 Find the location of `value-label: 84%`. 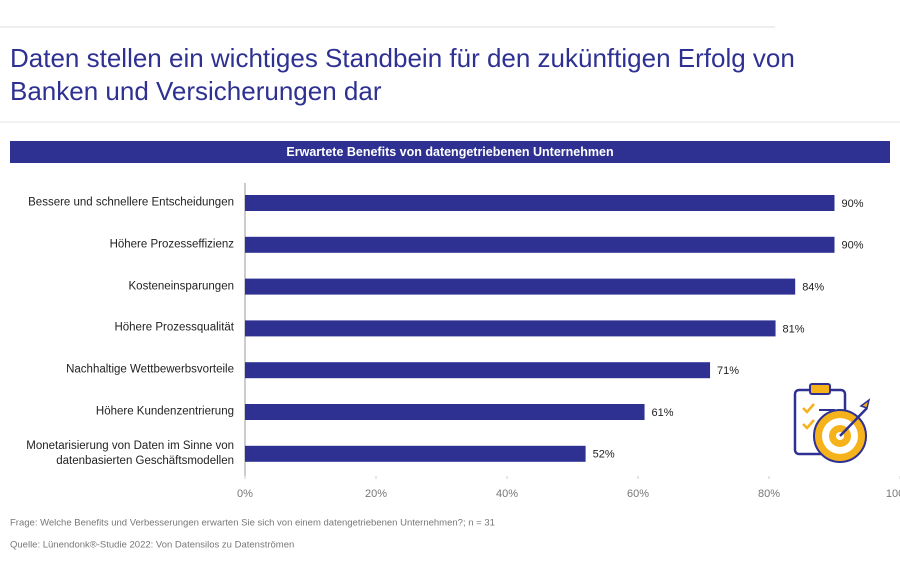

value-label: 84% is located at coordinates (813, 288).